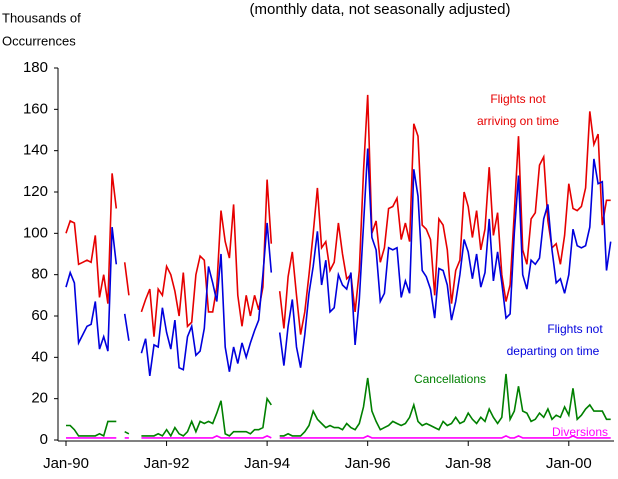  I want to click on series-annotation: departing on time, so click(553, 351).